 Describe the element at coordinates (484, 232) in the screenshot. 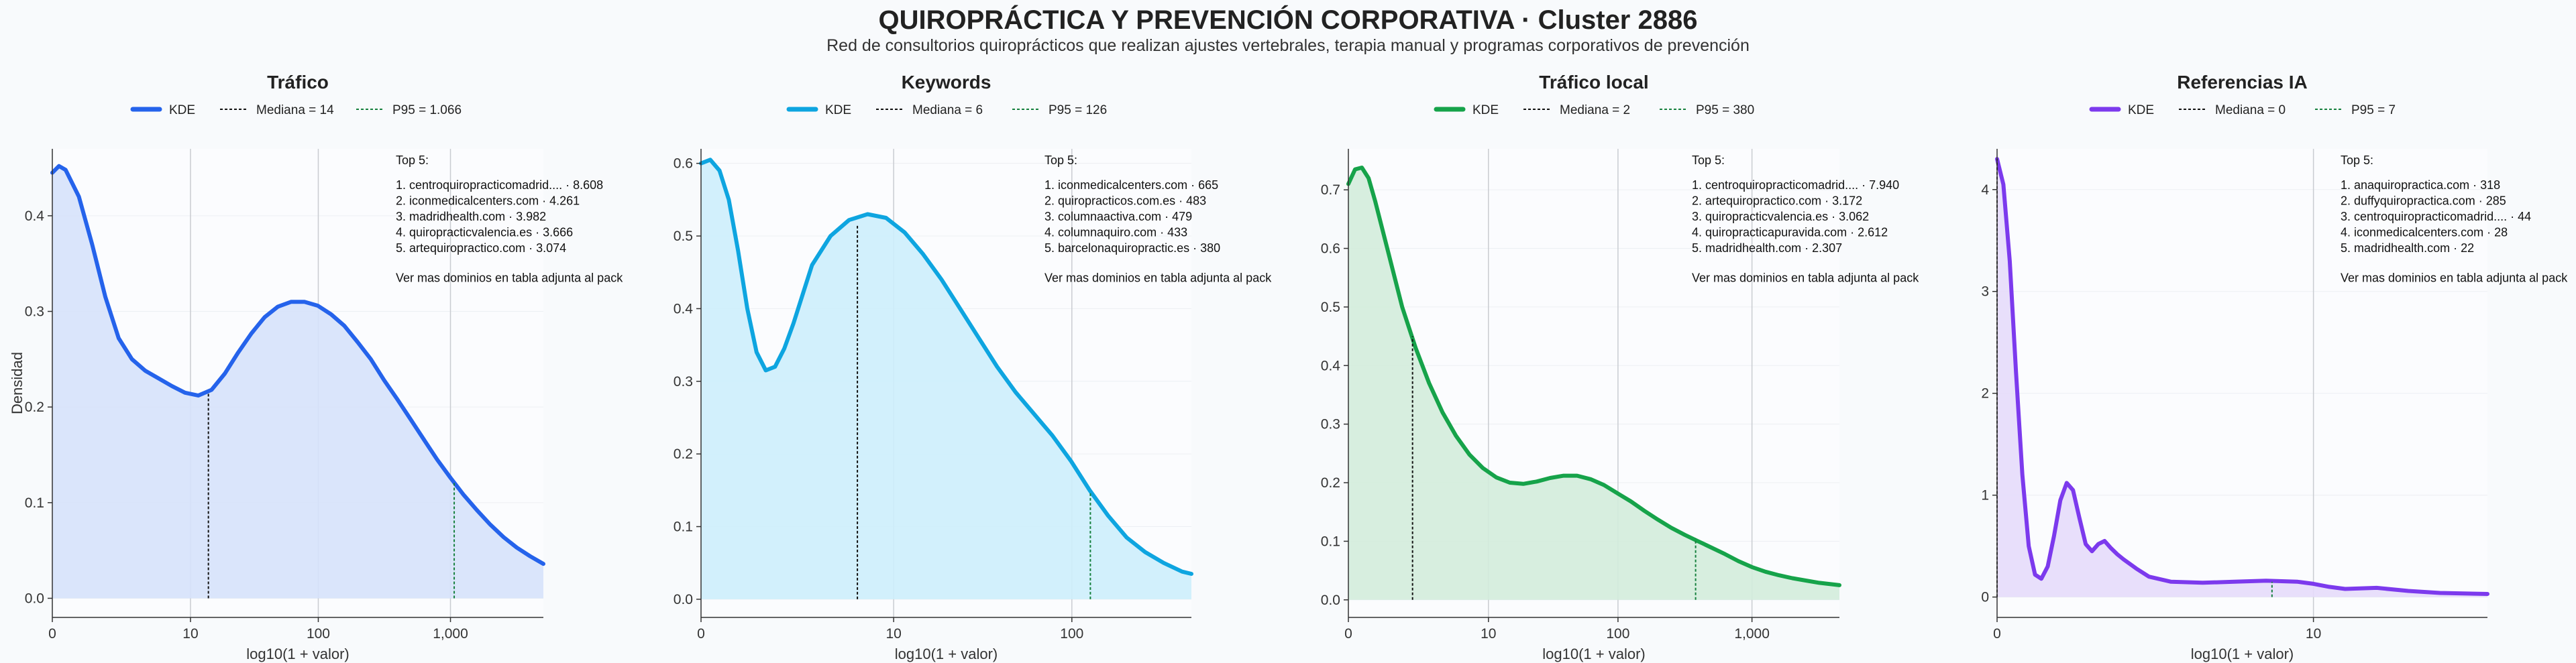

I see `top5-item-4: 4. quiropracticvalencia.es · 3.666` at that location.